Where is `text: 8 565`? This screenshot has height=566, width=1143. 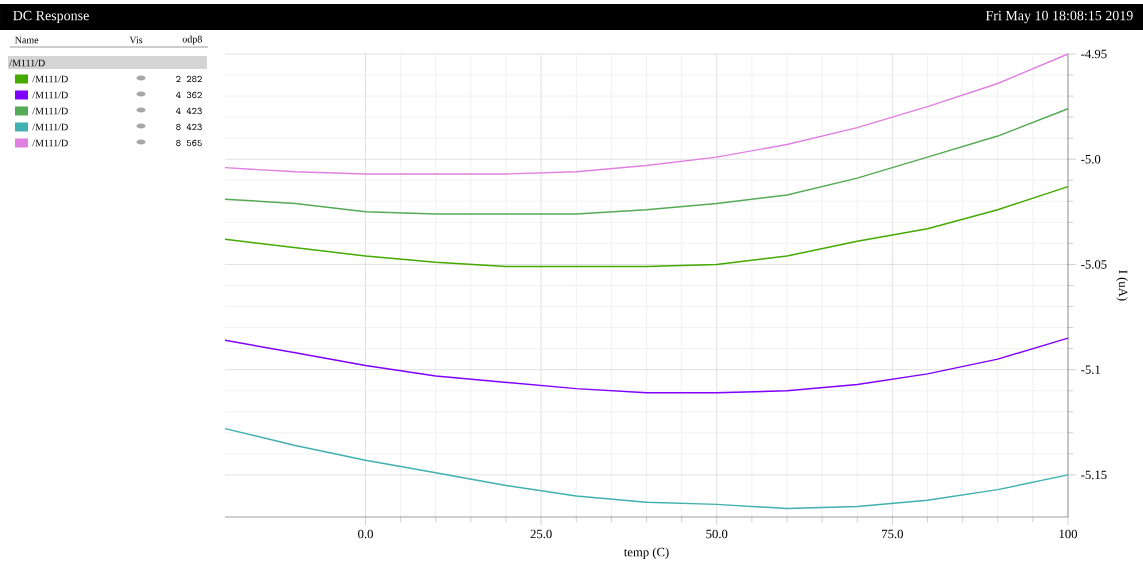 text: 8 565 is located at coordinates (189, 143).